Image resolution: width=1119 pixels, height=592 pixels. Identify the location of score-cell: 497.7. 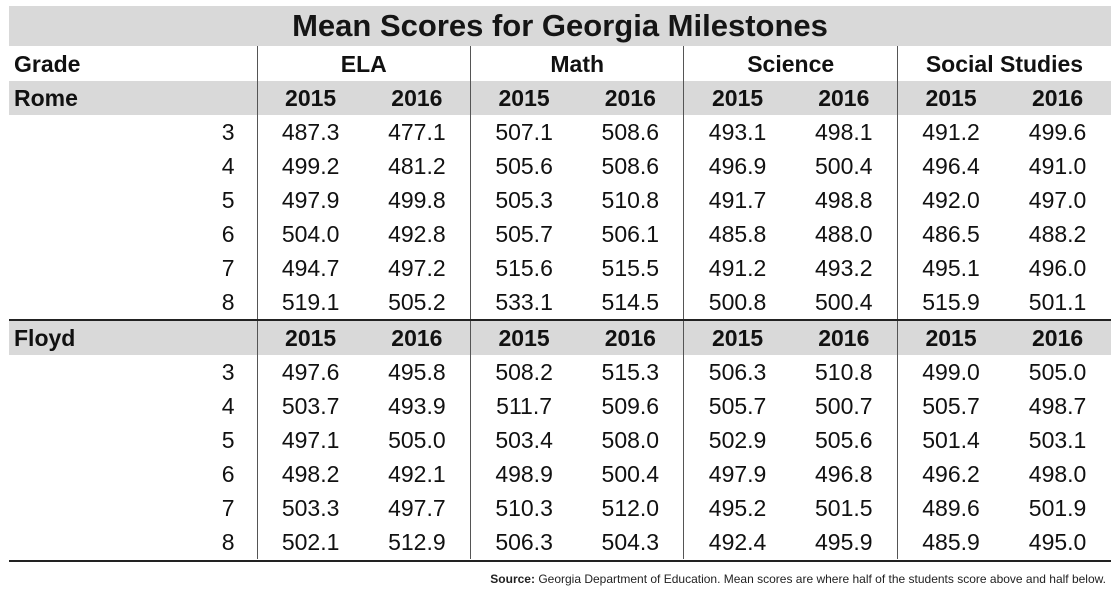
(417, 508).